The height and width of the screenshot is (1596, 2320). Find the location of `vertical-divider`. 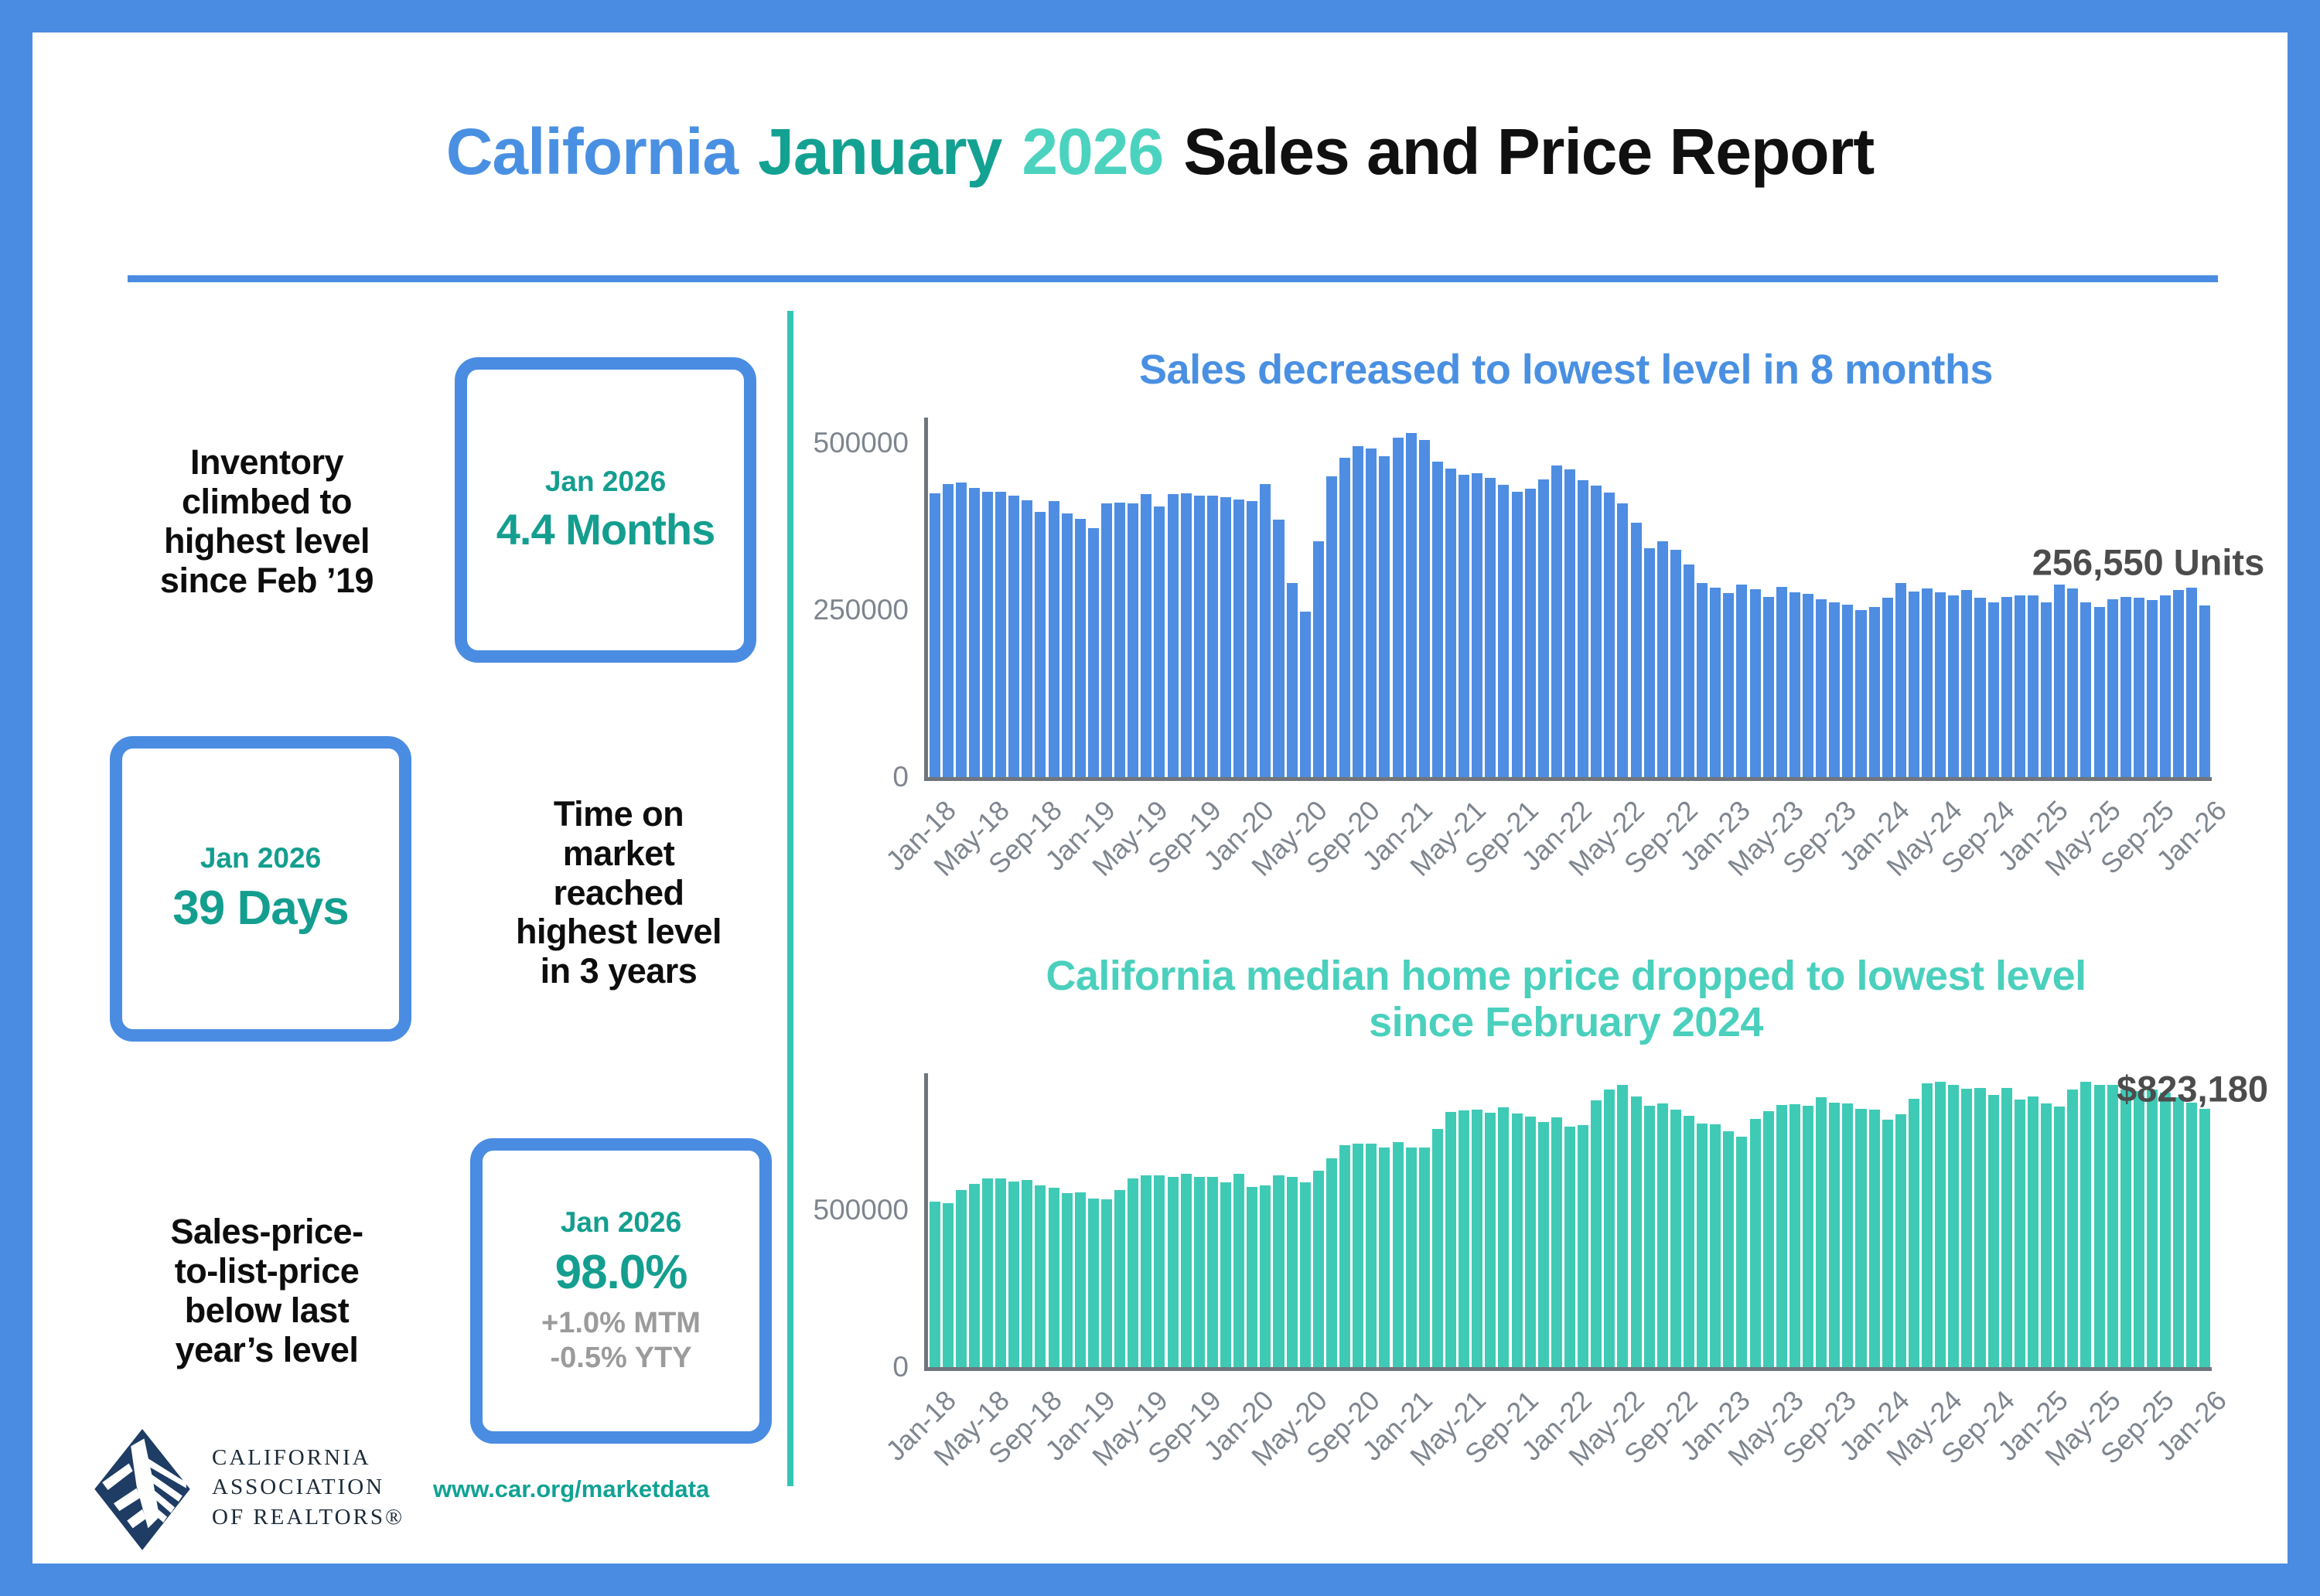

vertical-divider is located at coordinates (790, 898).